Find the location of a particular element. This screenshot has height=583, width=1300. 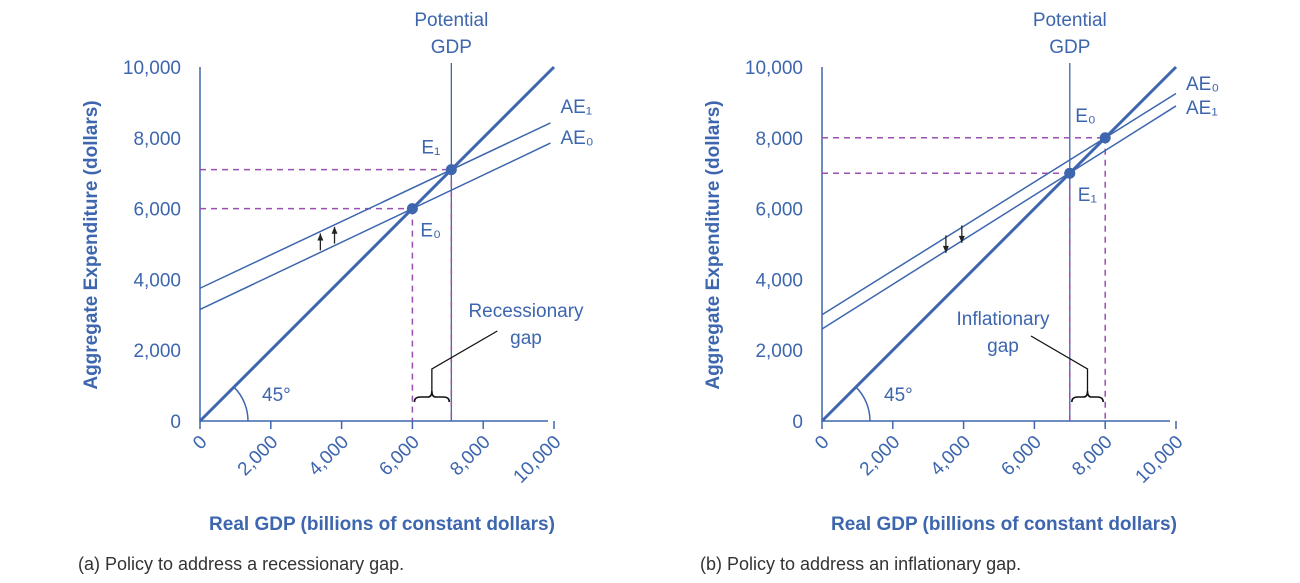

gap-label: Inflationary is located at coordinates (1003, 319).